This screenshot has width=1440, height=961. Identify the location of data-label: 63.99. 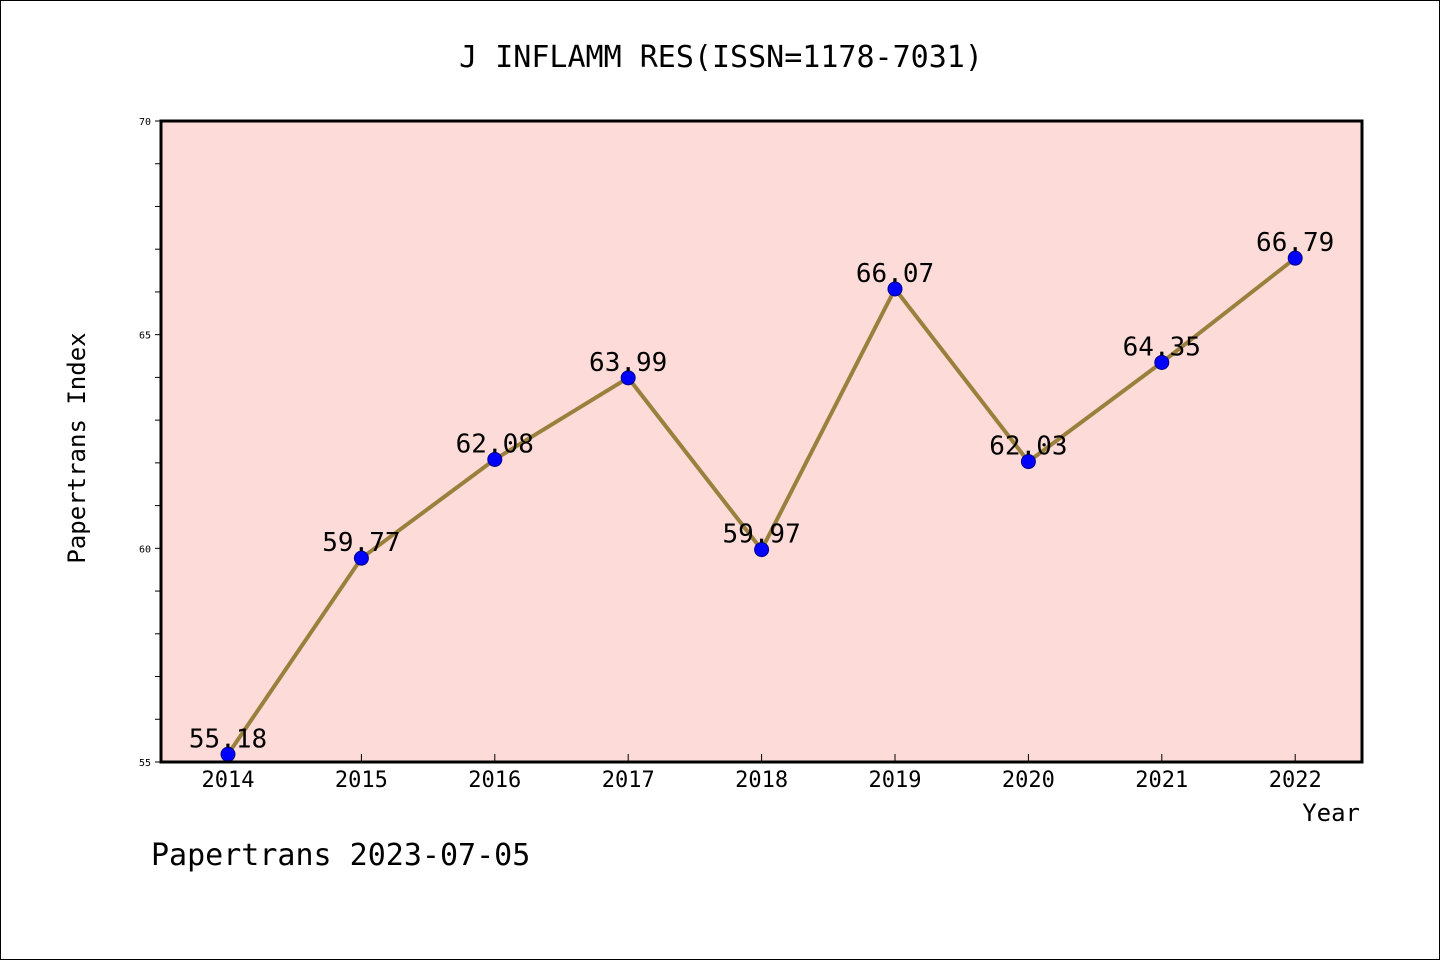
(628, 363).